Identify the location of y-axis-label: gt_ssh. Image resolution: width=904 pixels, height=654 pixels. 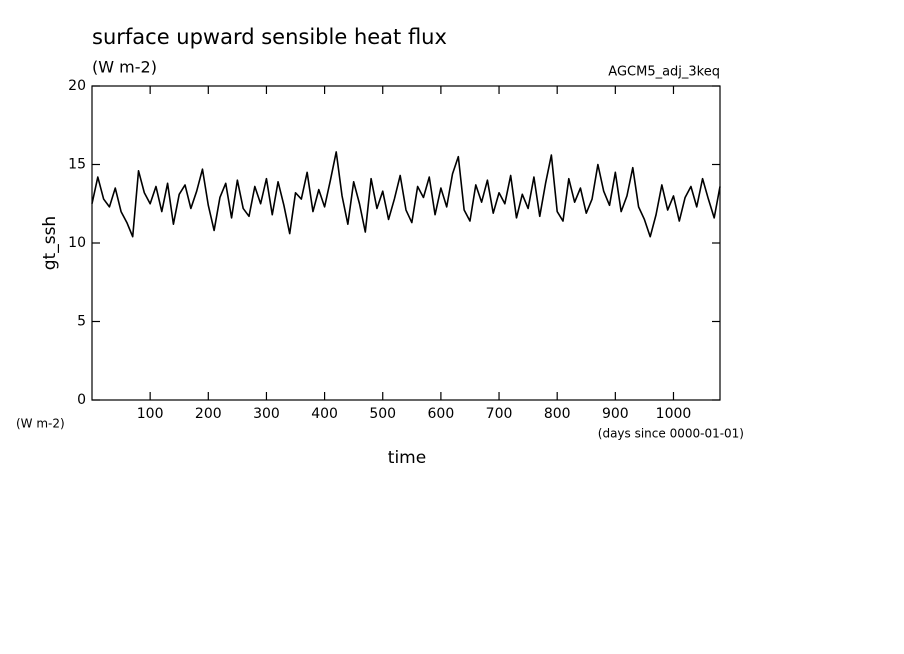
(50, 243).